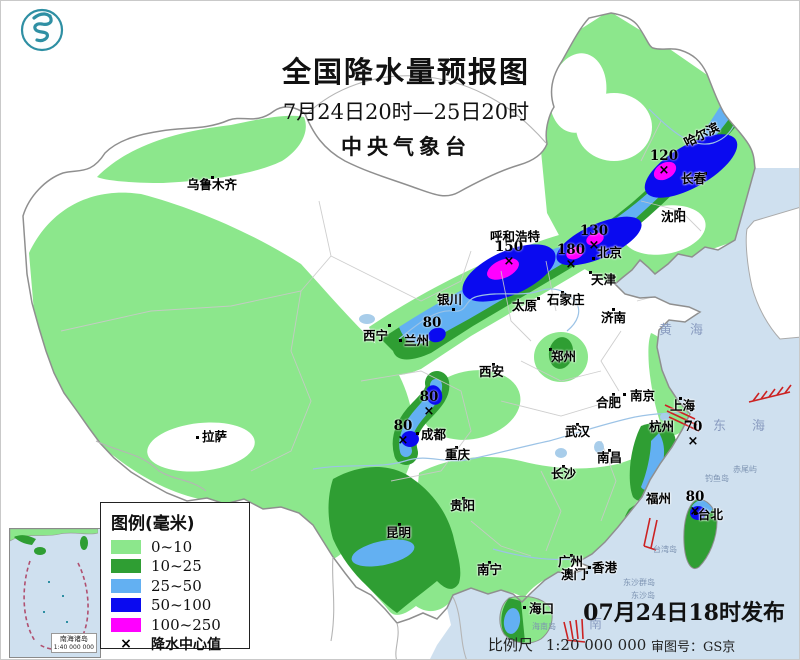 The width and height of the screenshot is (800, 660). Describe the element at coordinates (684, 613) in the screenshot. I see `issue-time: 07月24日18时发布` at that location.